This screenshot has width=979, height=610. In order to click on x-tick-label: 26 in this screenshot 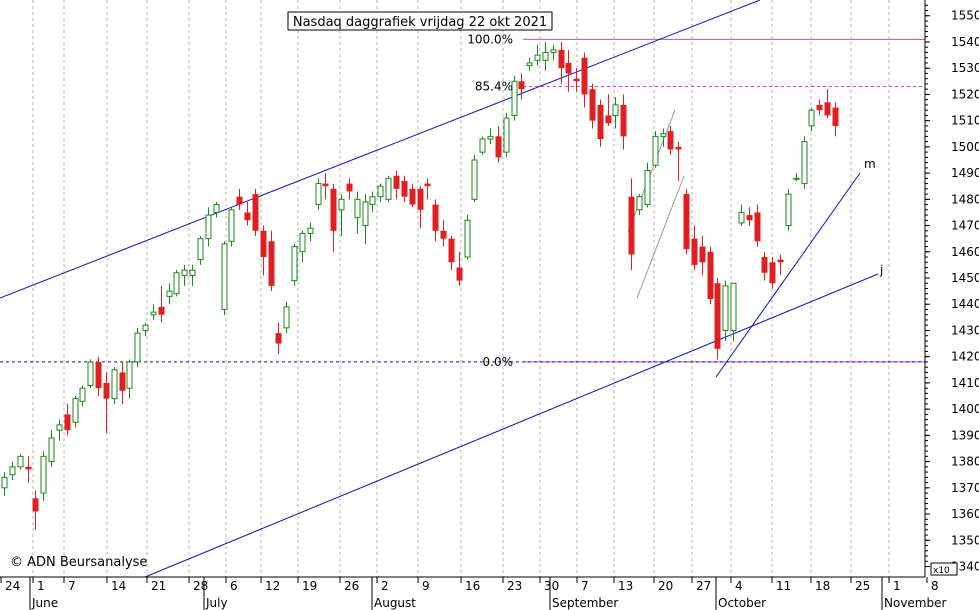, I will do `click(351, 586)`.